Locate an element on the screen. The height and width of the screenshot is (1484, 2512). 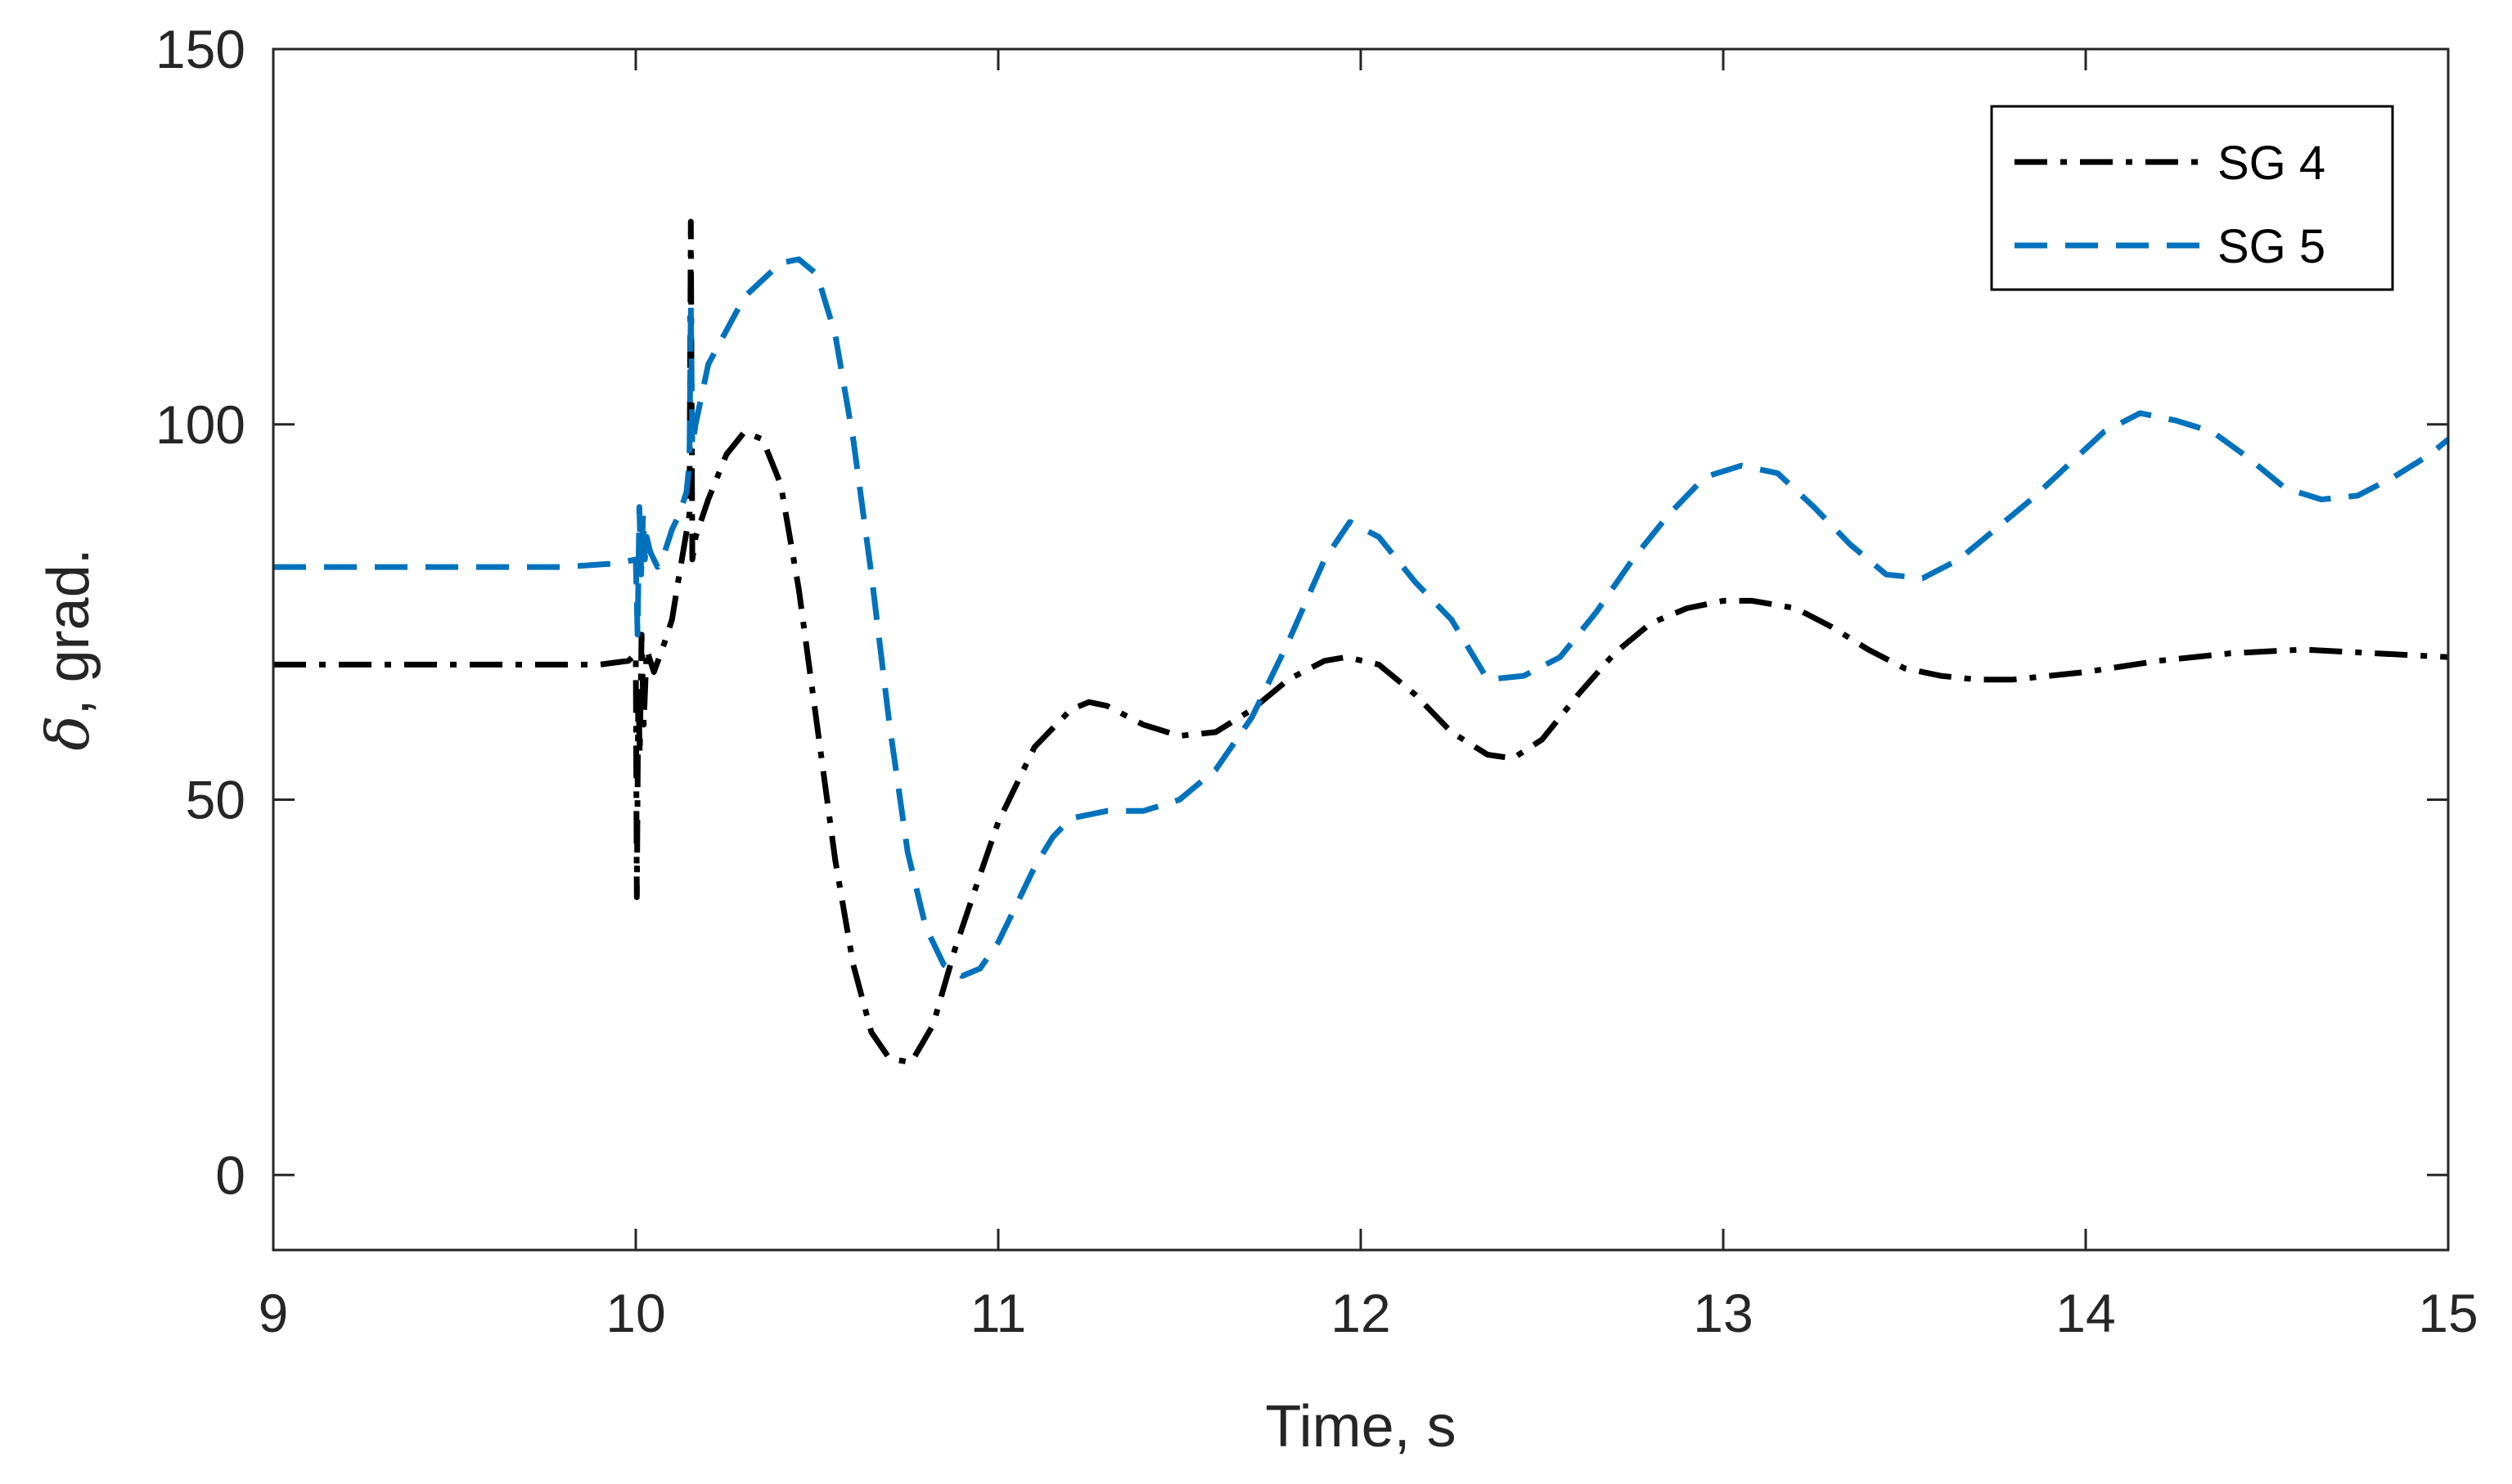
y-tick-label: 150 is located at coordinates (200, 49).